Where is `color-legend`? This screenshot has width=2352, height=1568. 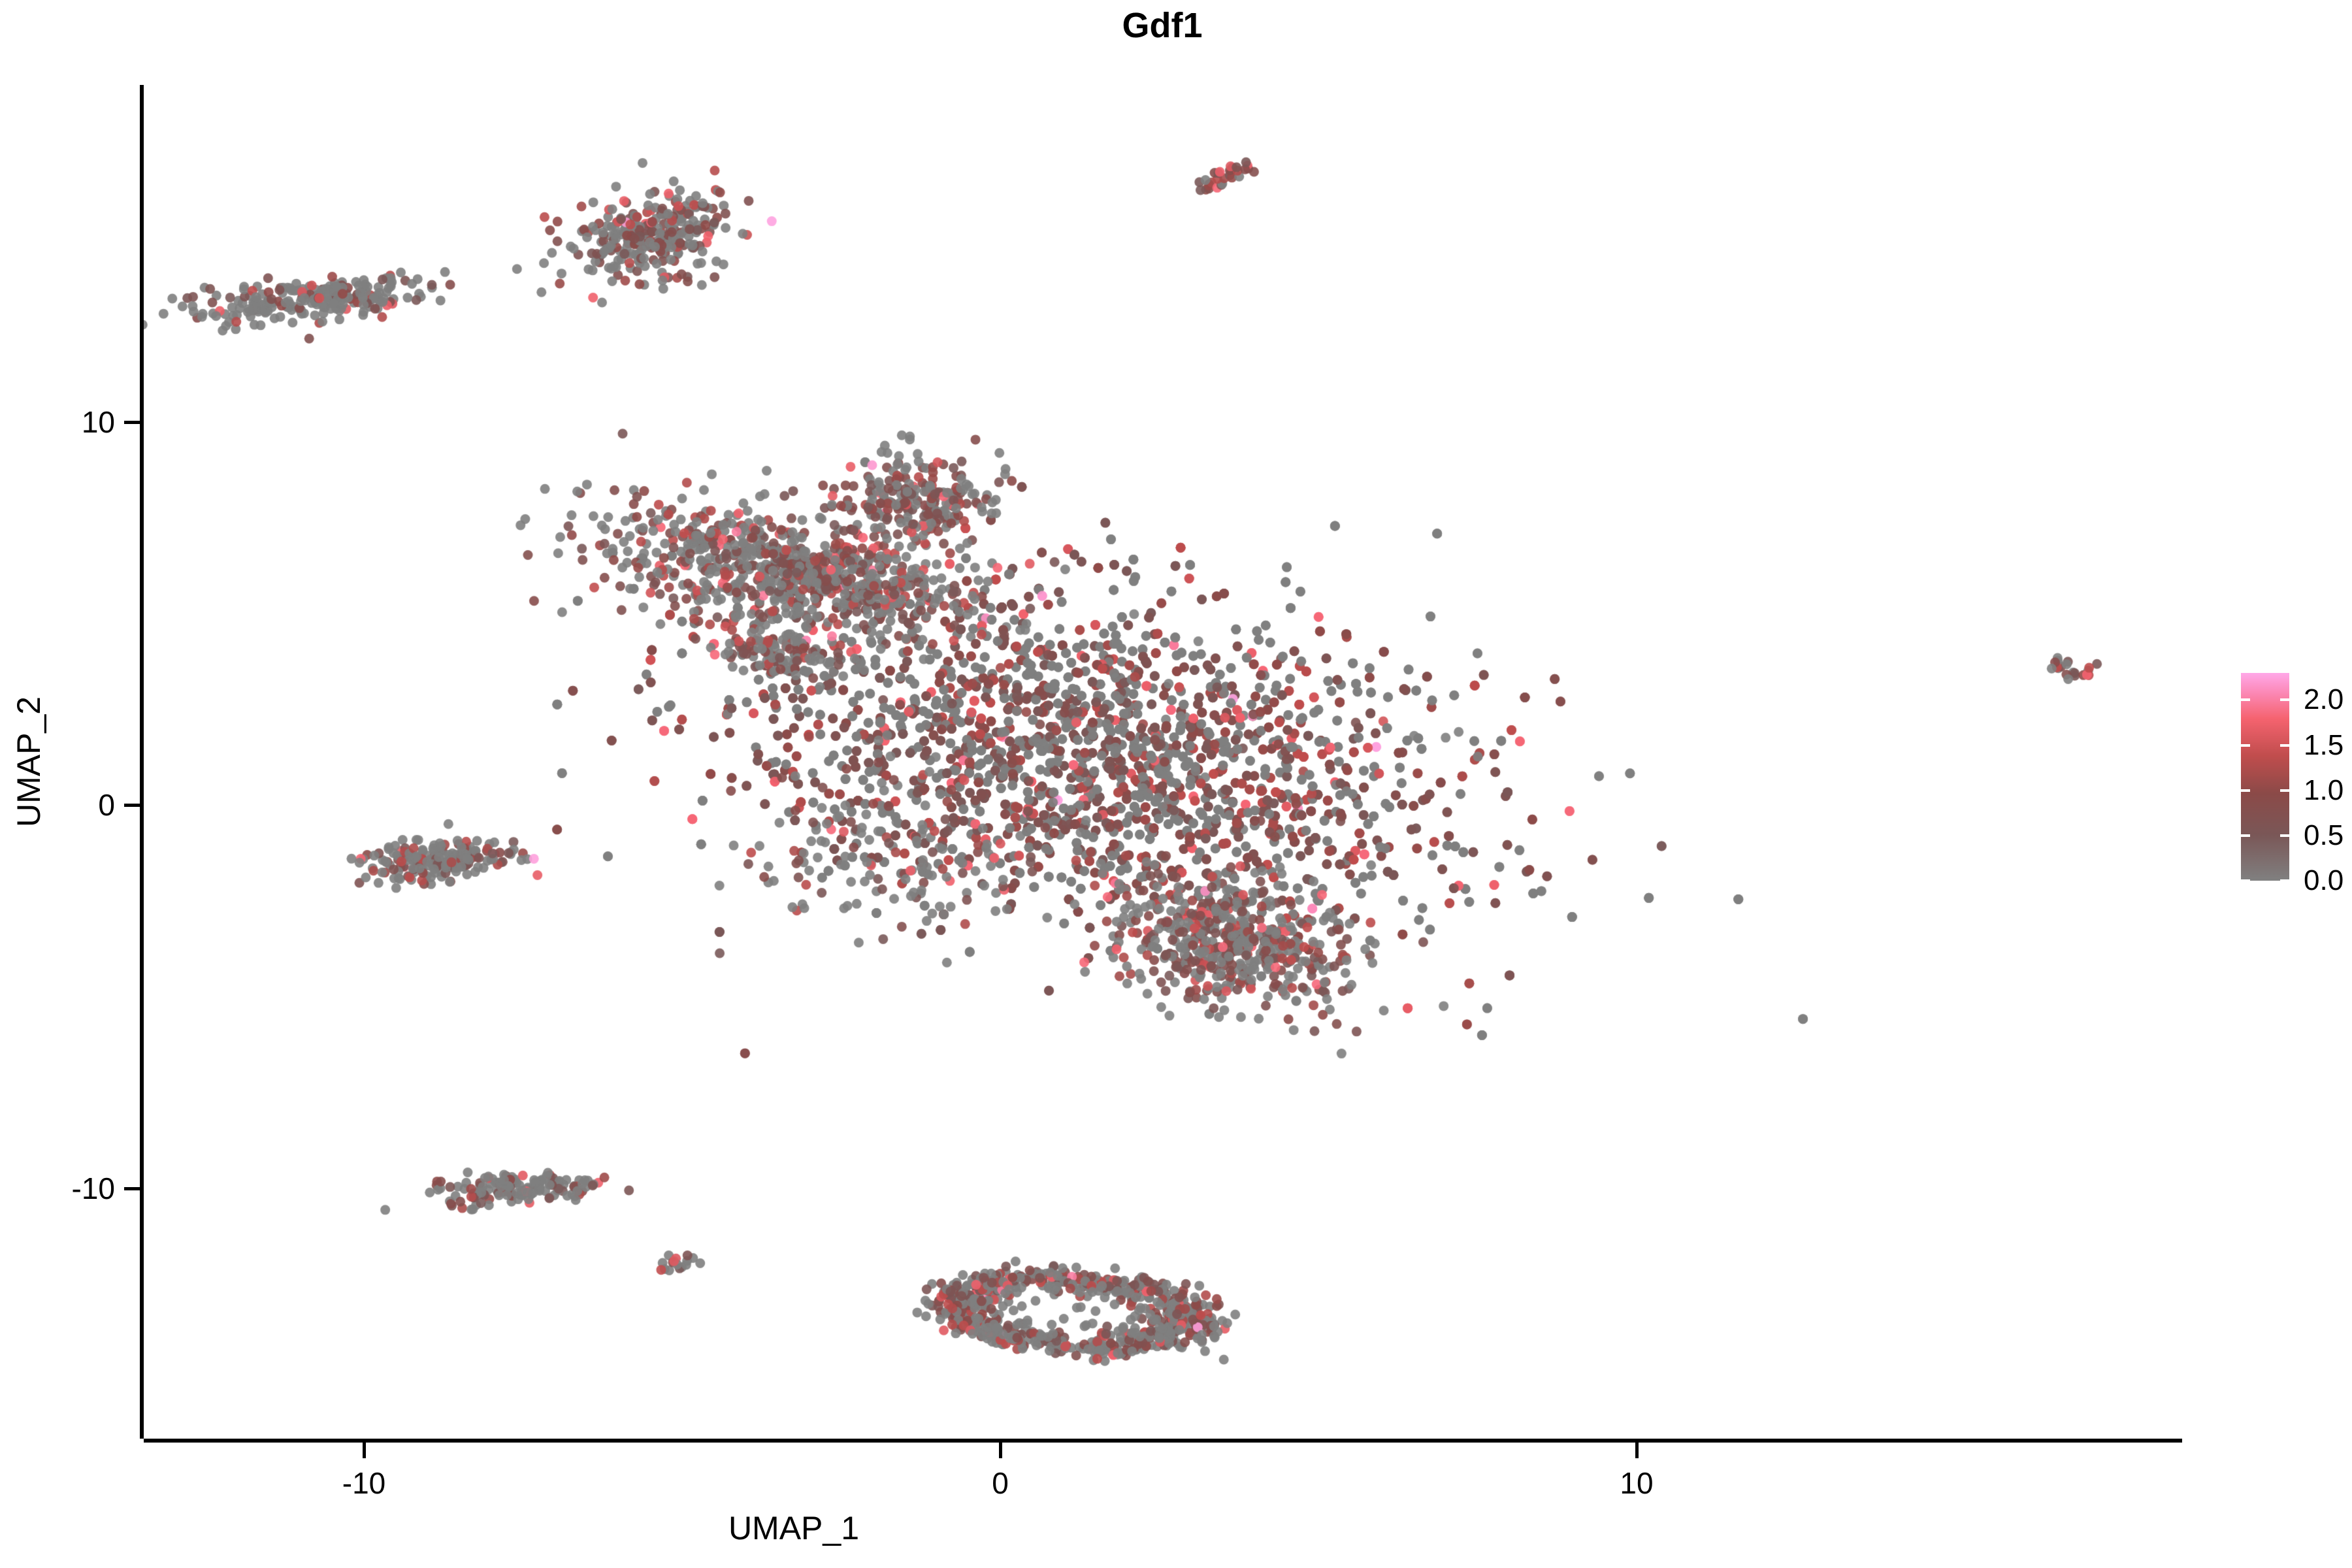 color-legend is located at coordinates (2265, 777).